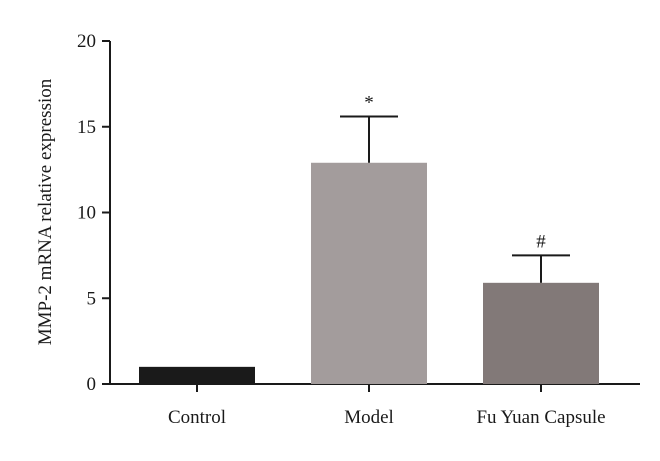 The width and height of the screenshot is (660, 461). Describe the element at coordinates (92, 298) in the screenshot. I see `y-tick-label: 5` at that location.